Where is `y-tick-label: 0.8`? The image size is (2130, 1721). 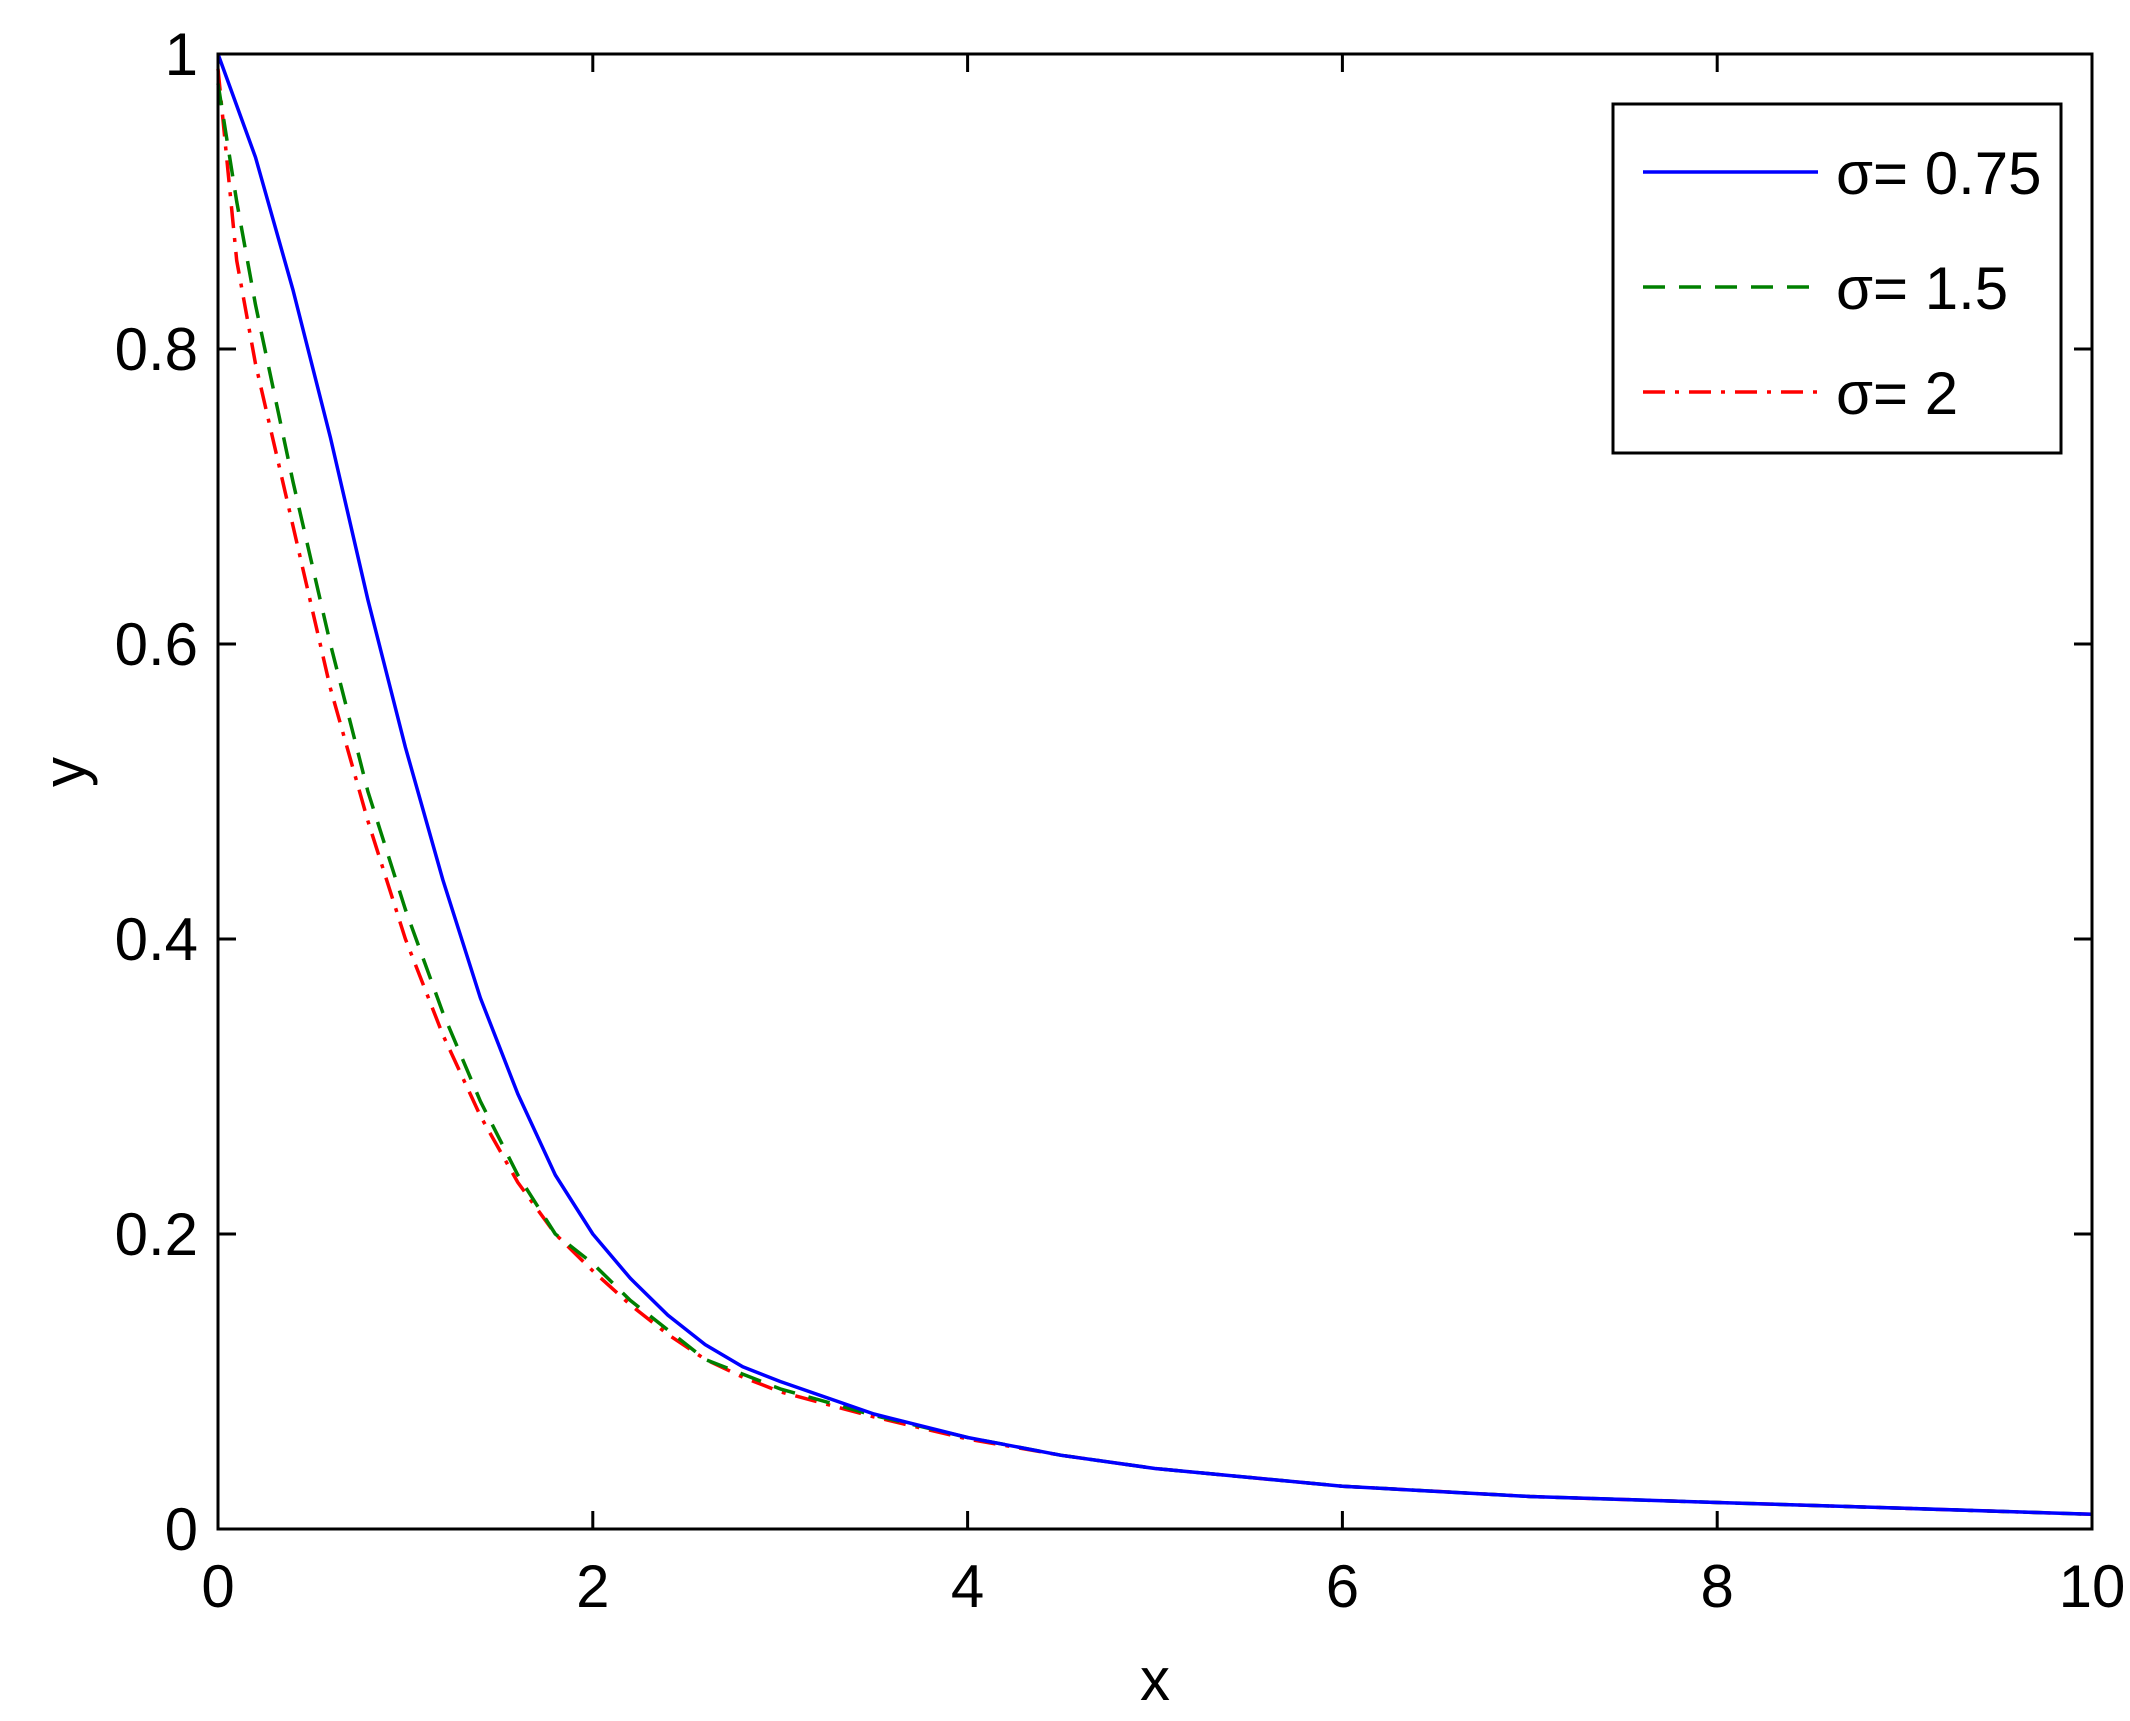 y-tick-label: 0.8 is located at coordinates (156, 349).